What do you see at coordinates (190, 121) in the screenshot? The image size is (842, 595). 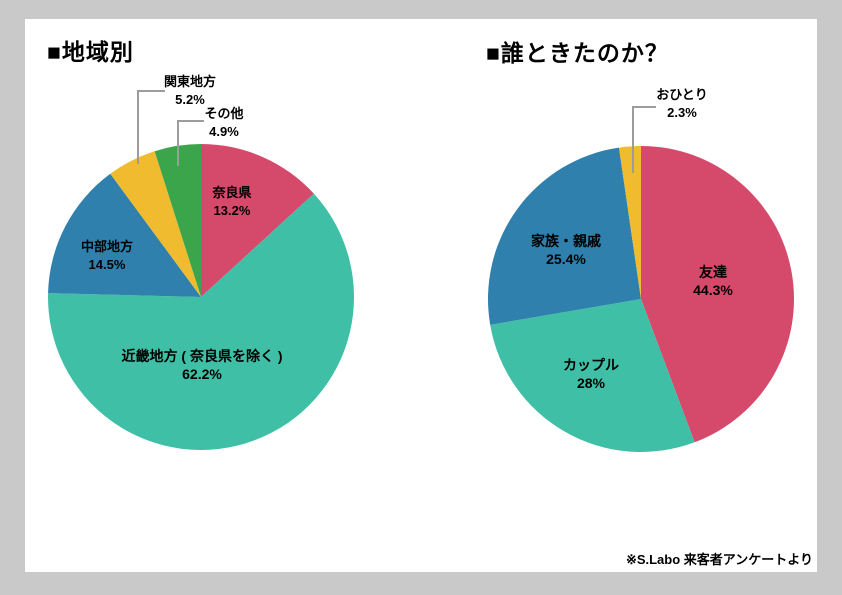 I see `leader-line-sonota-horizontal` at bounding box center [190, 121].